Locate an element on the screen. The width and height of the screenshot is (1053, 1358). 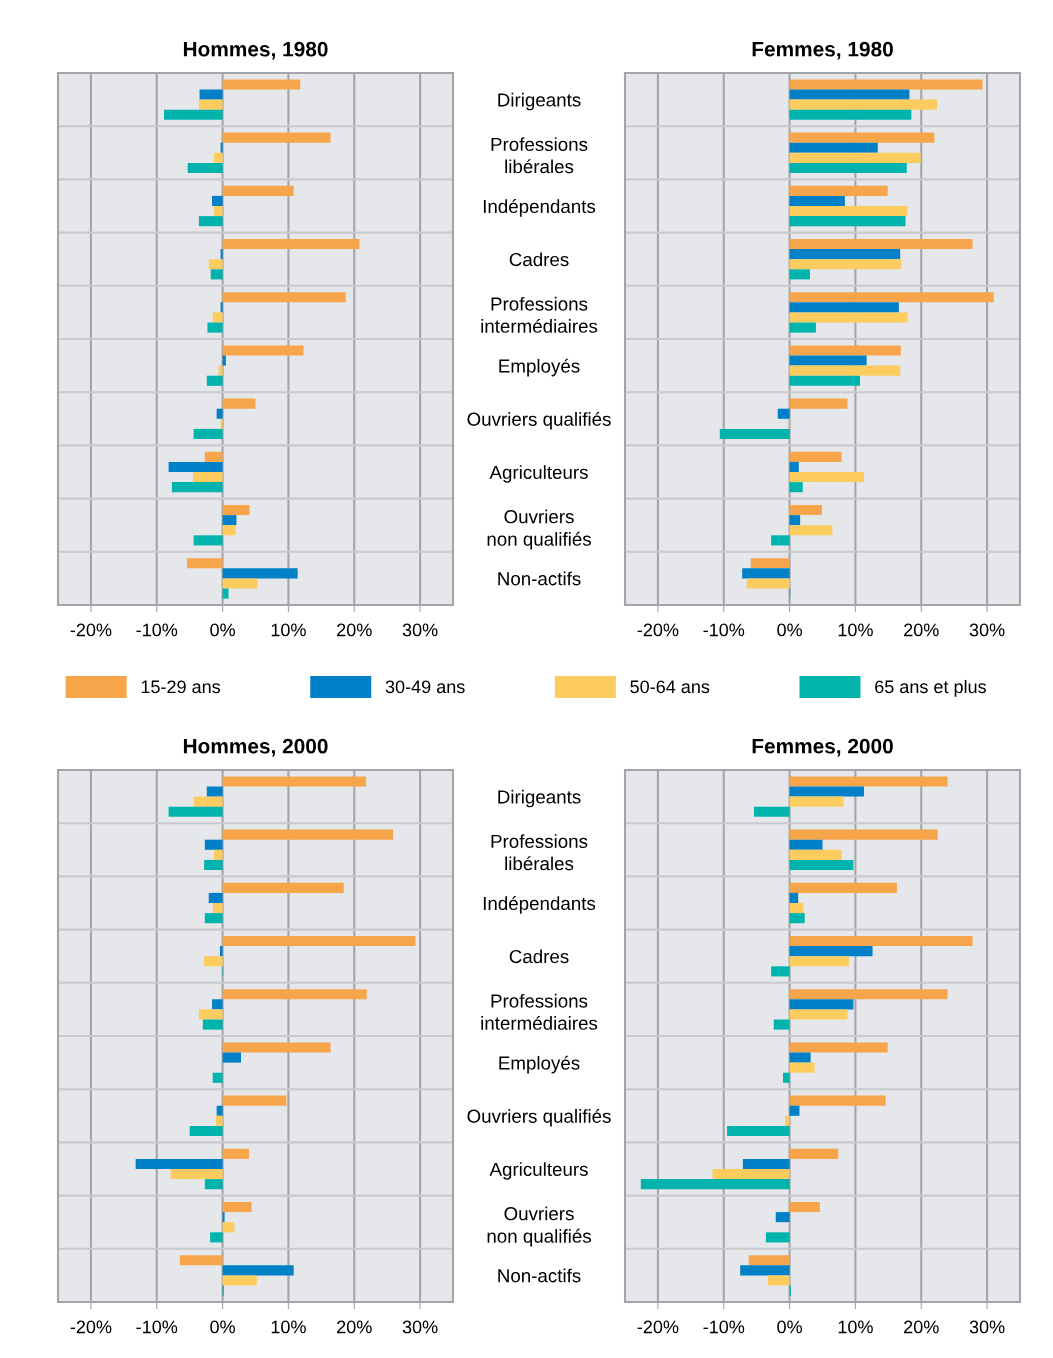
y-tick-label: Cadres is located at coordinates (539, 956).